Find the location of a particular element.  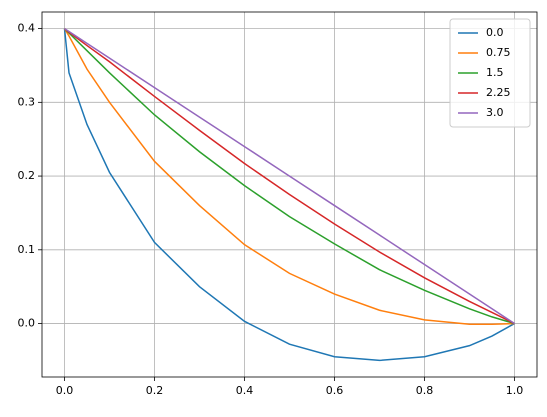

legend-box is located at coordinates (490, 73).